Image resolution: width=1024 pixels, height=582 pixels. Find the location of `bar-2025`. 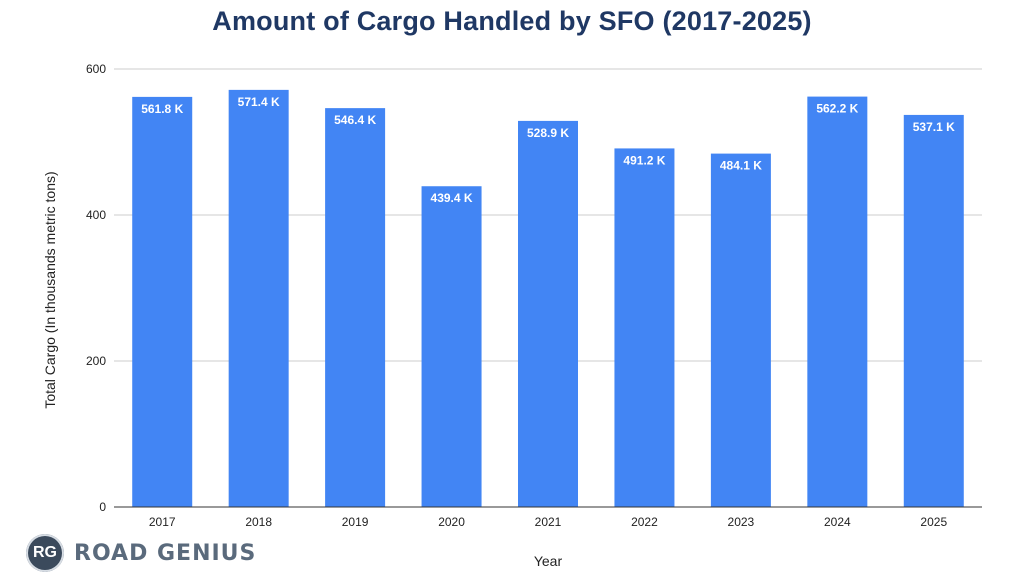

bar-2025 is located at coordinates (933, 311).